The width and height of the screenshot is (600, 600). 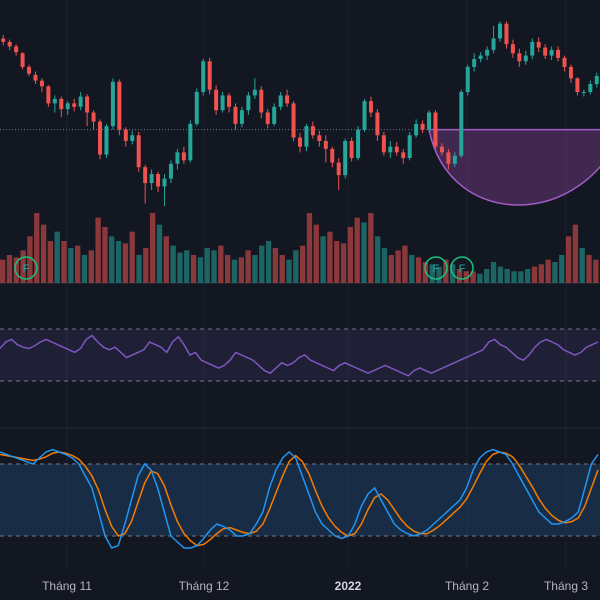 I want to click on rsi-band-background, so click(x=300, y=355).